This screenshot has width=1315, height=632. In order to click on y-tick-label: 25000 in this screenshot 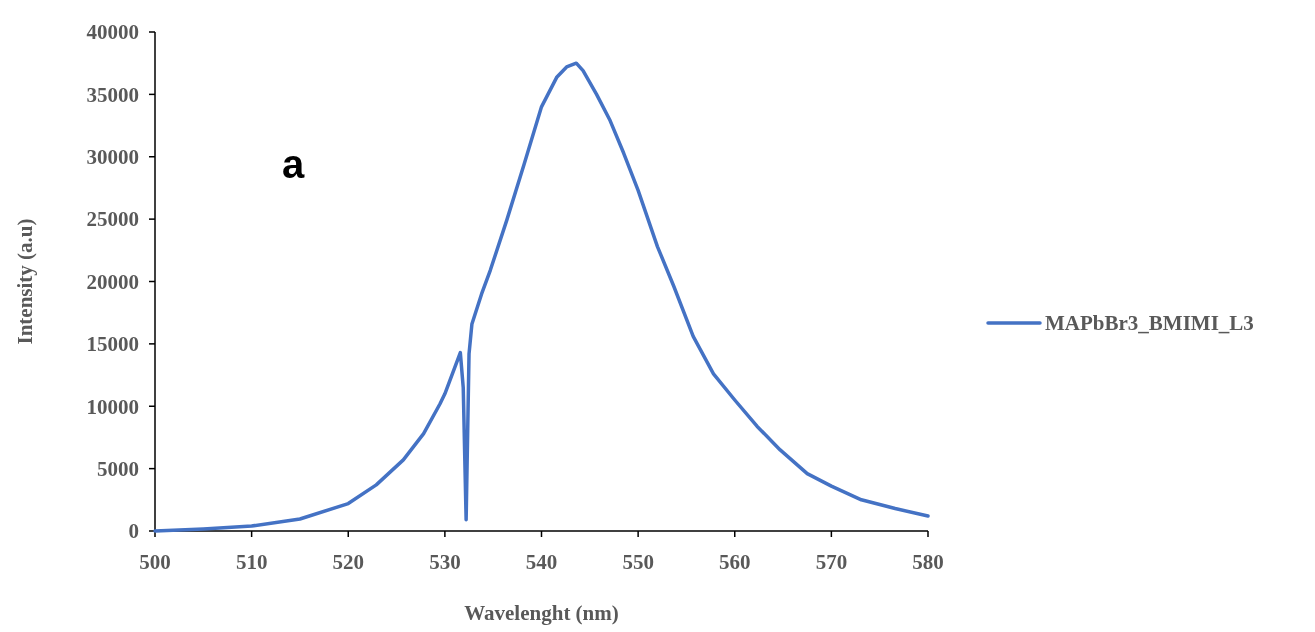, I will do `click(112, 219)`.